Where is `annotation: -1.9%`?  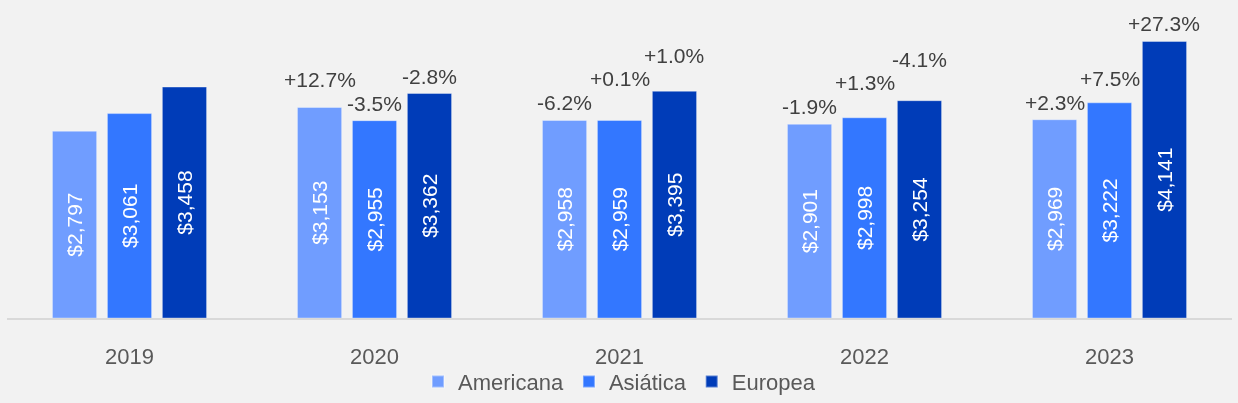
annotation: -1.9% is located at coordinates (809, 106).